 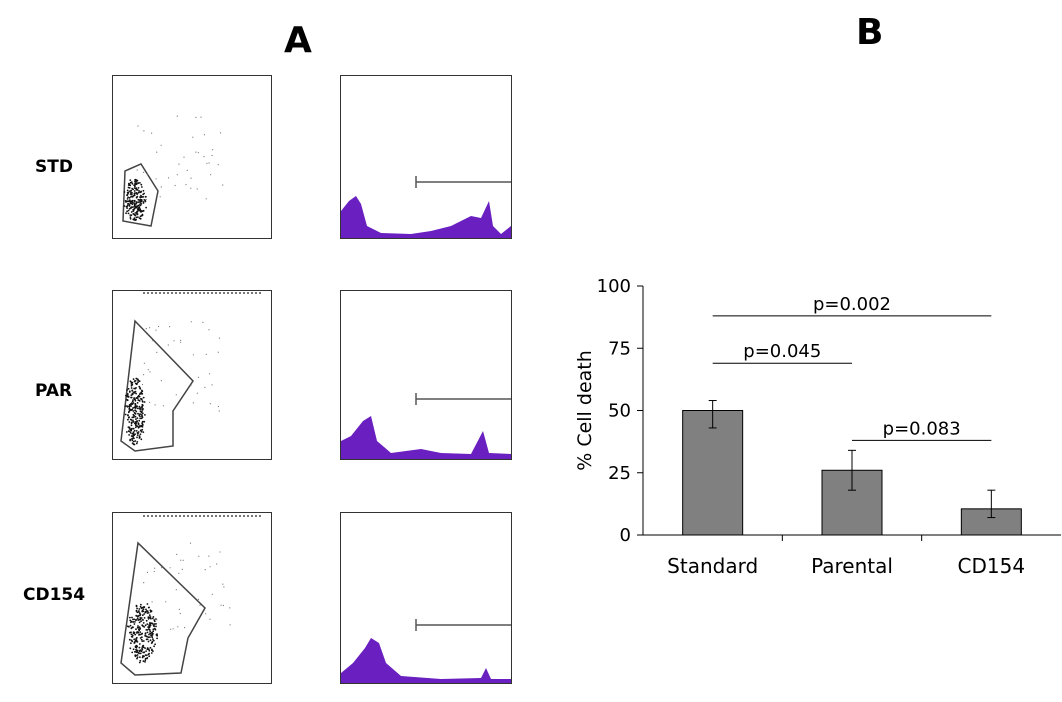 I want to click on x-tick-label: Standard, so click(x=712, y=566).